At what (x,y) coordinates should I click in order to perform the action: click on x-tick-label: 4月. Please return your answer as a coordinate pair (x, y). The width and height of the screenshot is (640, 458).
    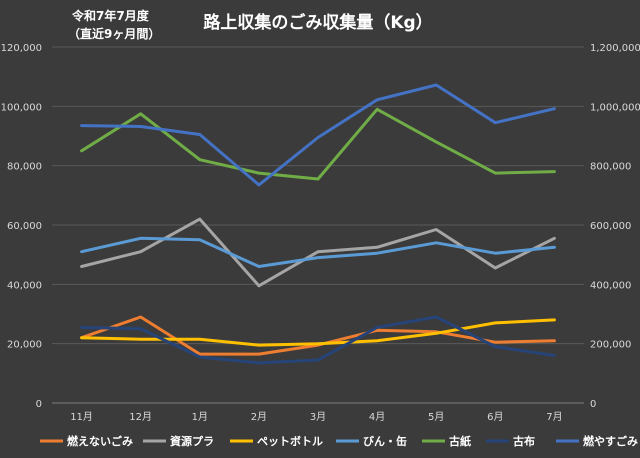
    Looking at the image, I should click on (377, 417).